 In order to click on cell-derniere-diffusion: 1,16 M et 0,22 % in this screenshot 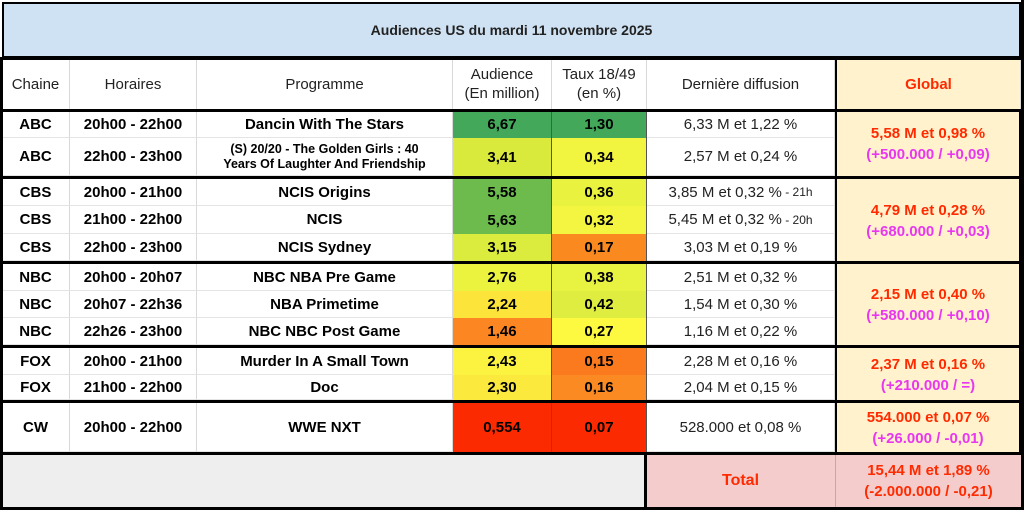, I will do `click(741, 331)`.